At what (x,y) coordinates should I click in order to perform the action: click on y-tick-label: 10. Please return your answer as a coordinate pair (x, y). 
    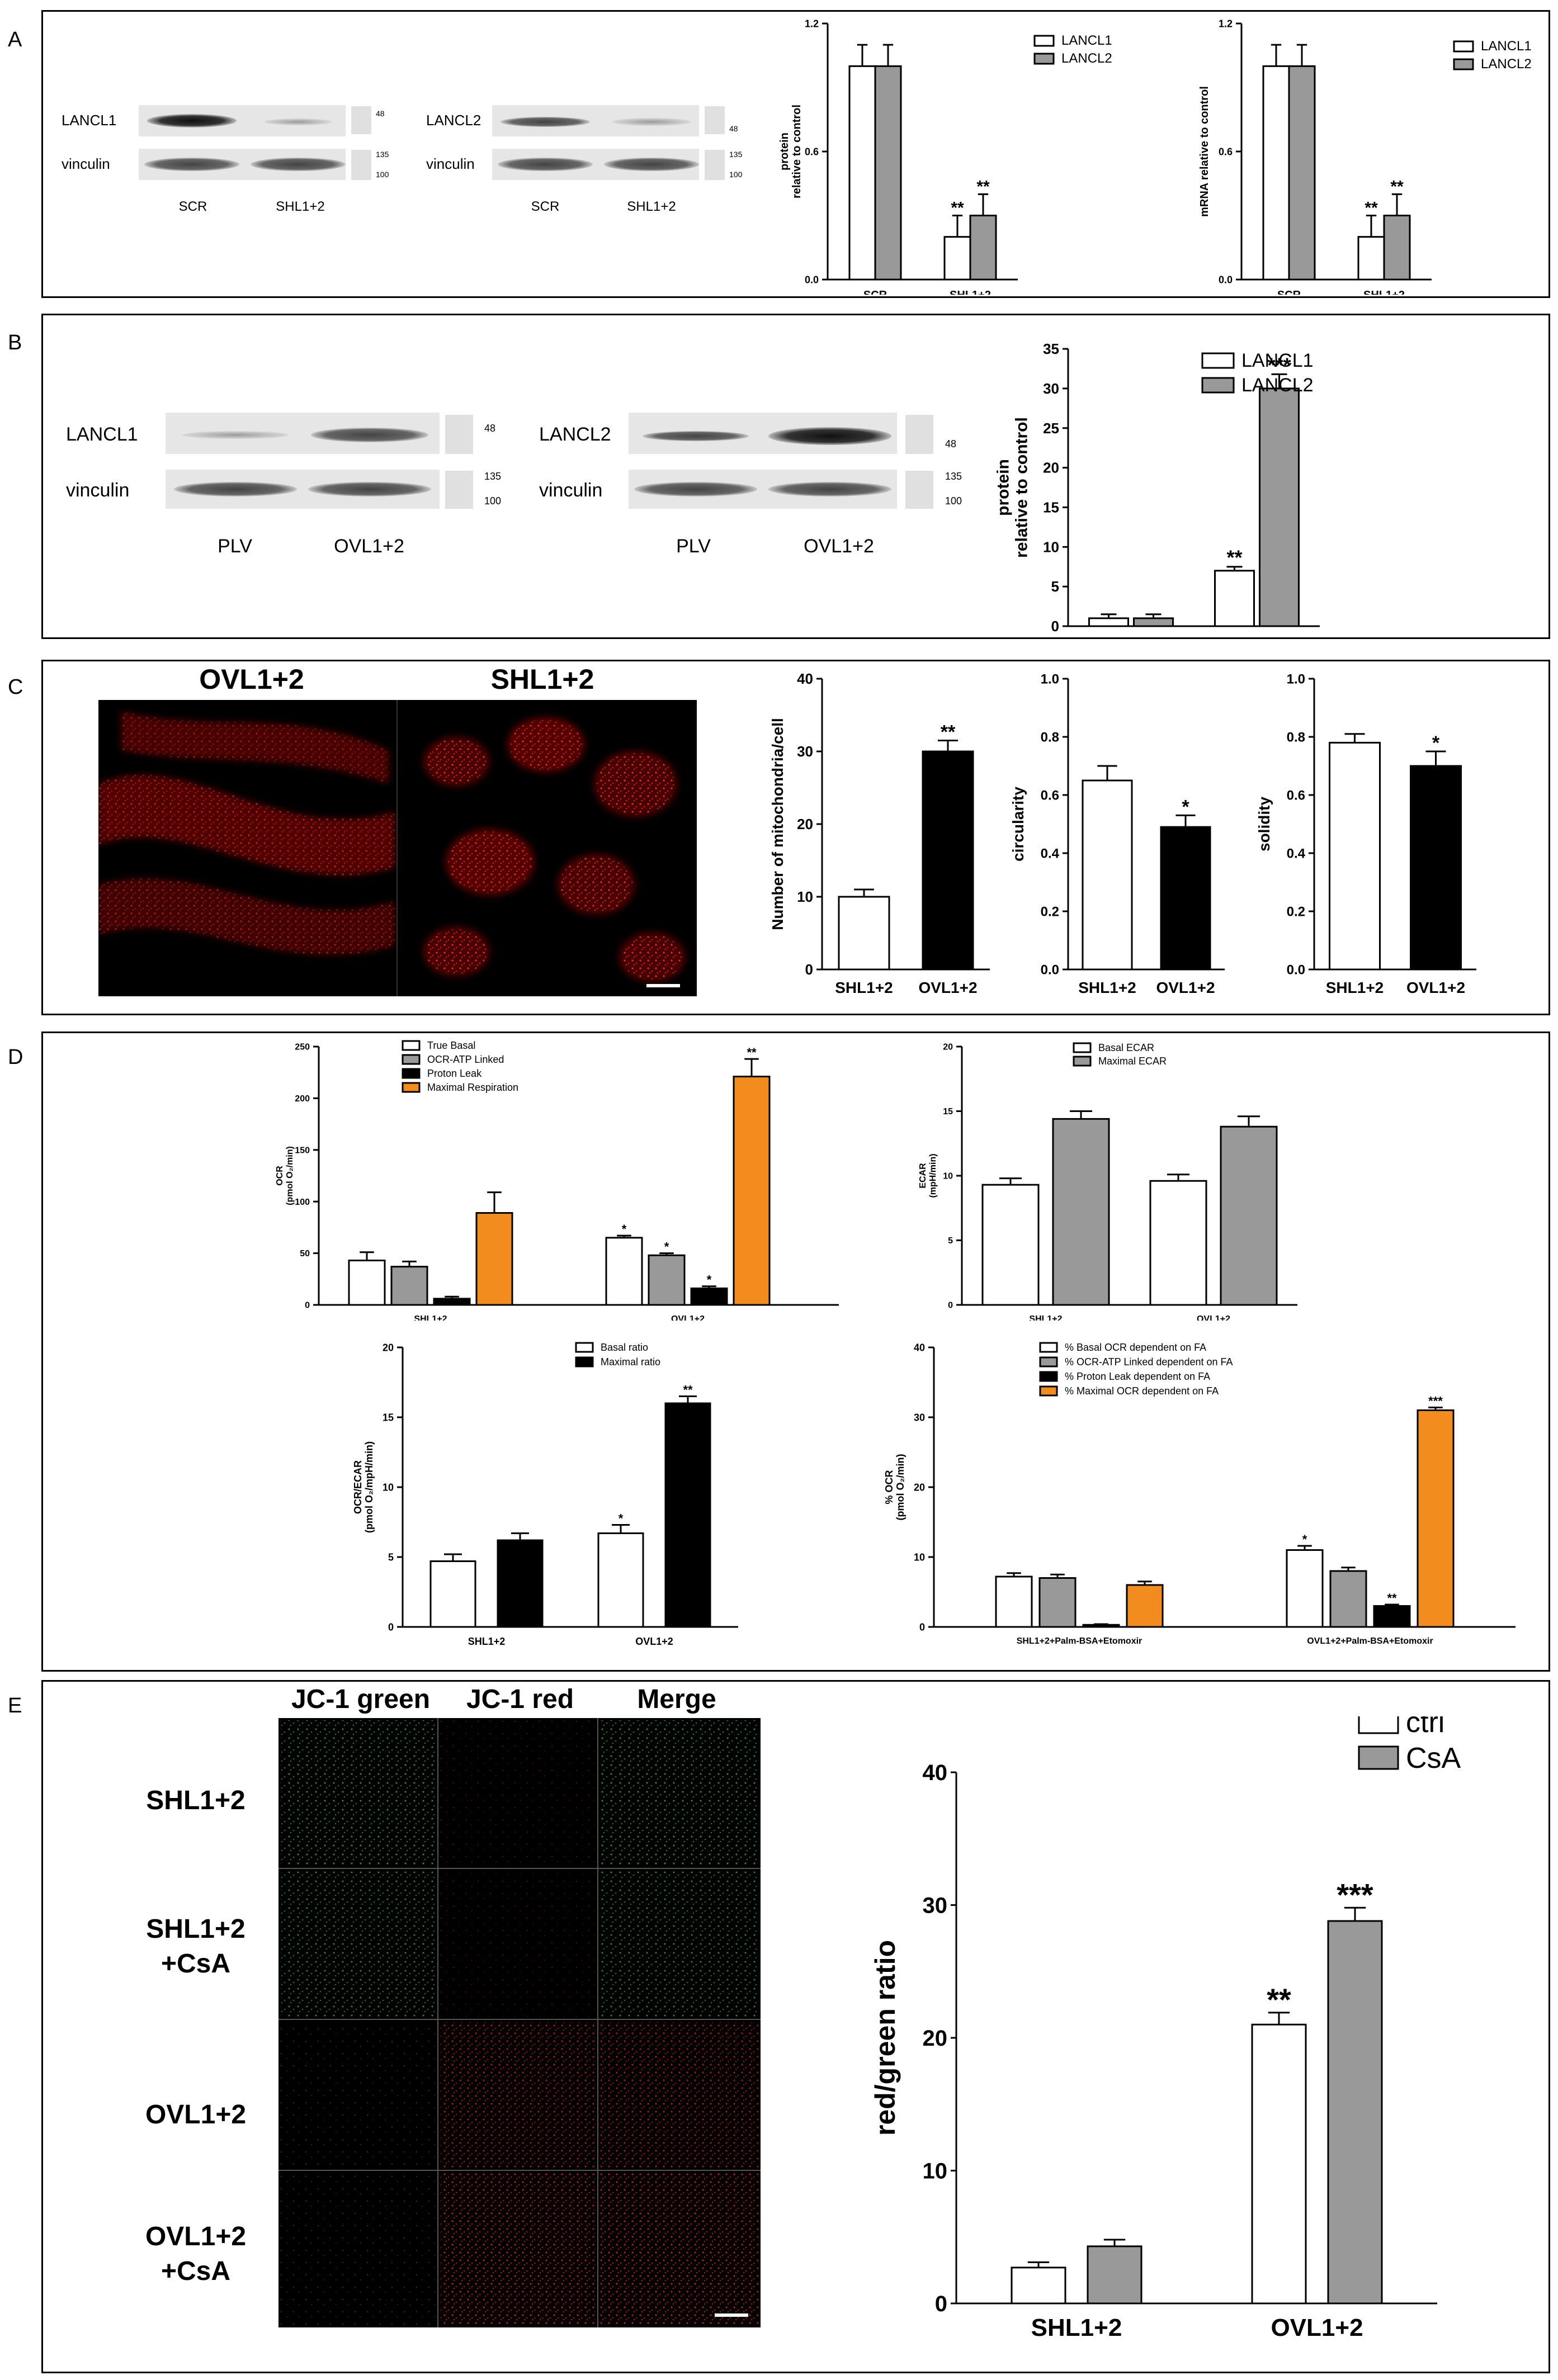
    Looking at the image, I should click on (388, 1487).